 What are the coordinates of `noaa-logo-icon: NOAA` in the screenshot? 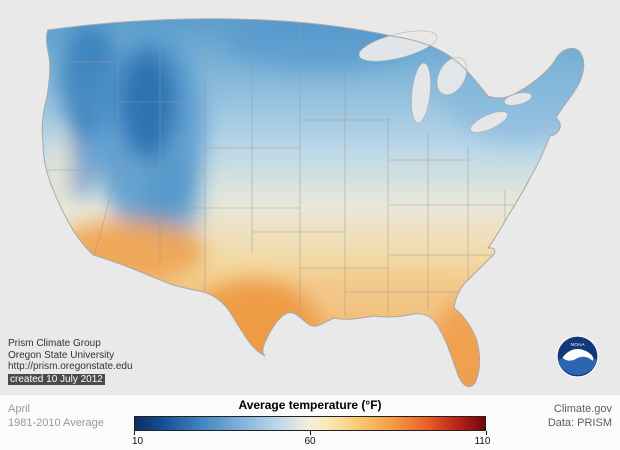 It's located at (577, 356).